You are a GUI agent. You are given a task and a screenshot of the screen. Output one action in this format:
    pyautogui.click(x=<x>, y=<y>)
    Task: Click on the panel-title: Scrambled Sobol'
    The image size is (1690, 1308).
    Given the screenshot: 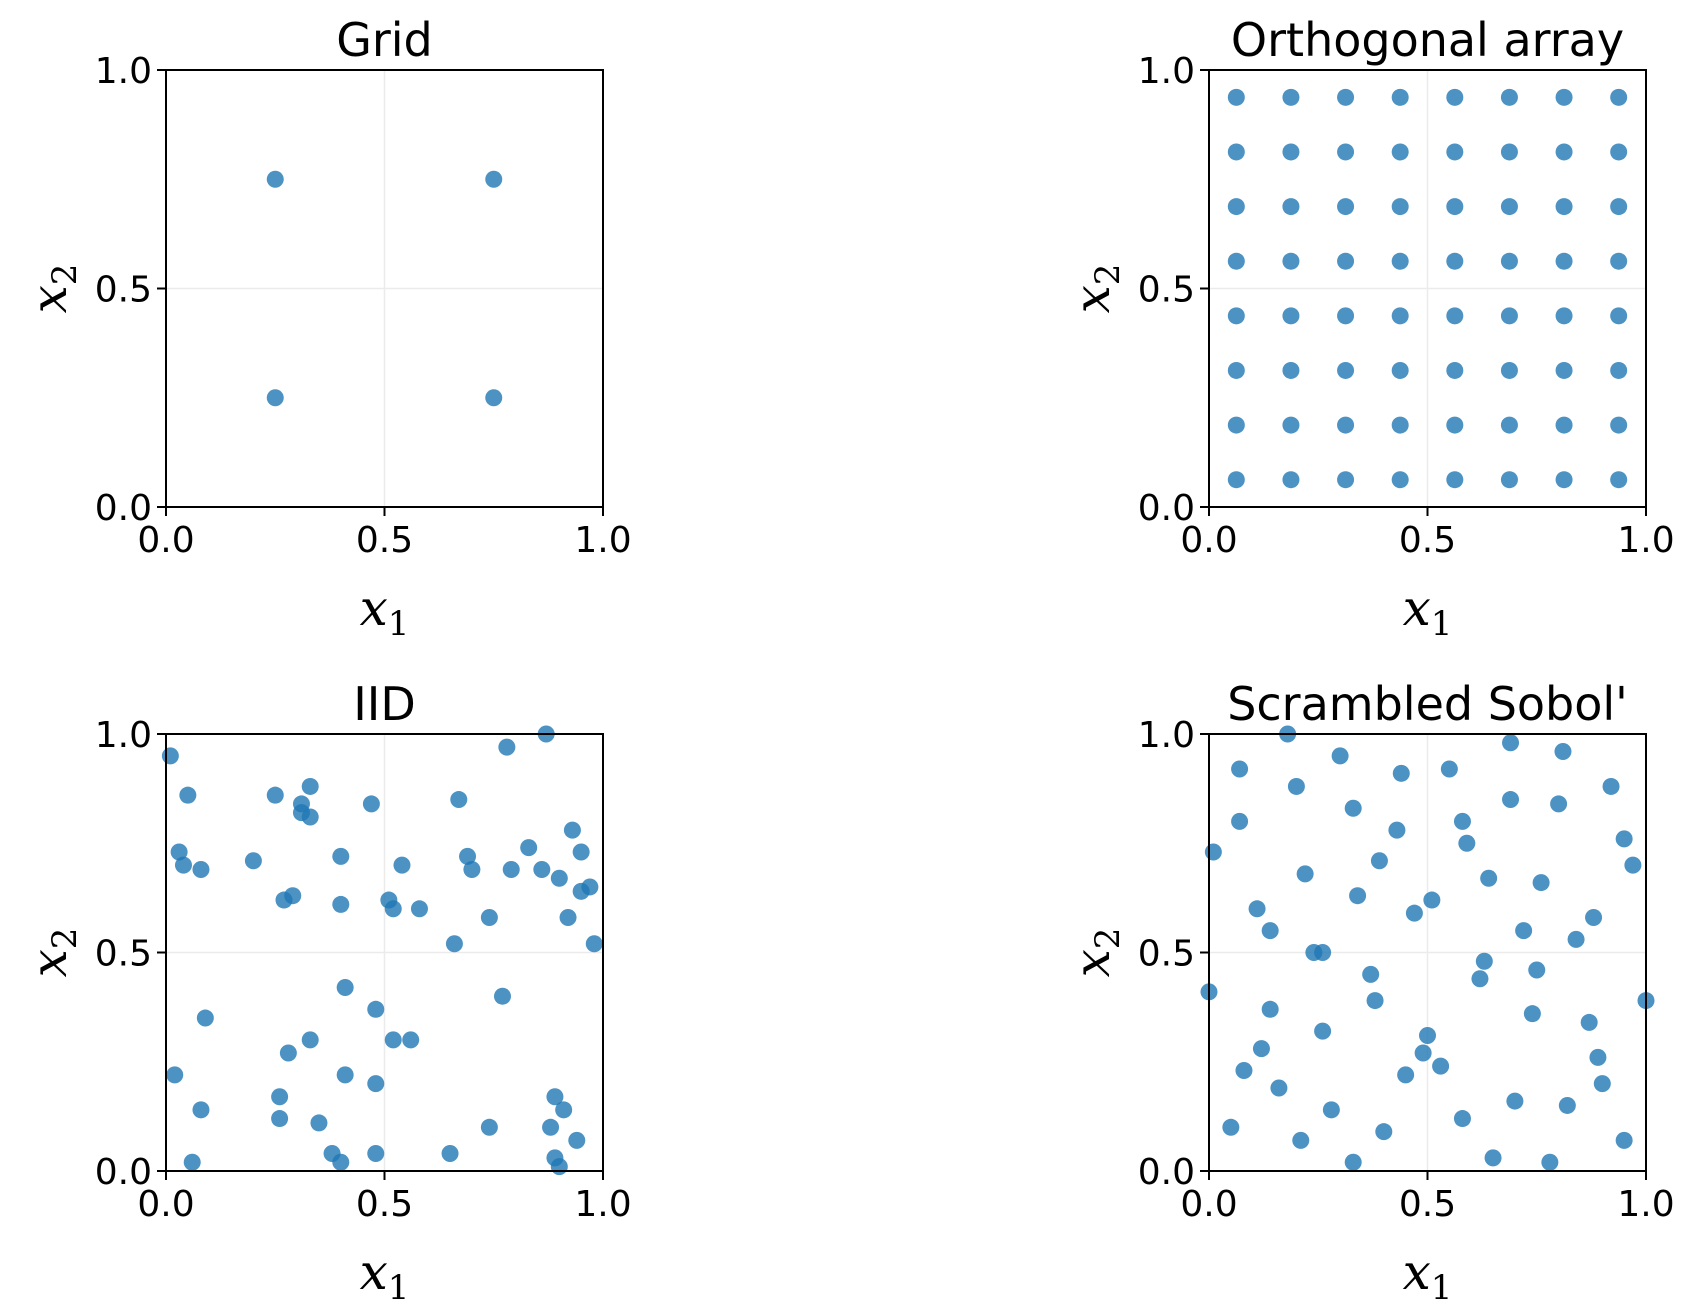 What is the action you would take?
    pyautogui.click(x=1427, y=704)
    